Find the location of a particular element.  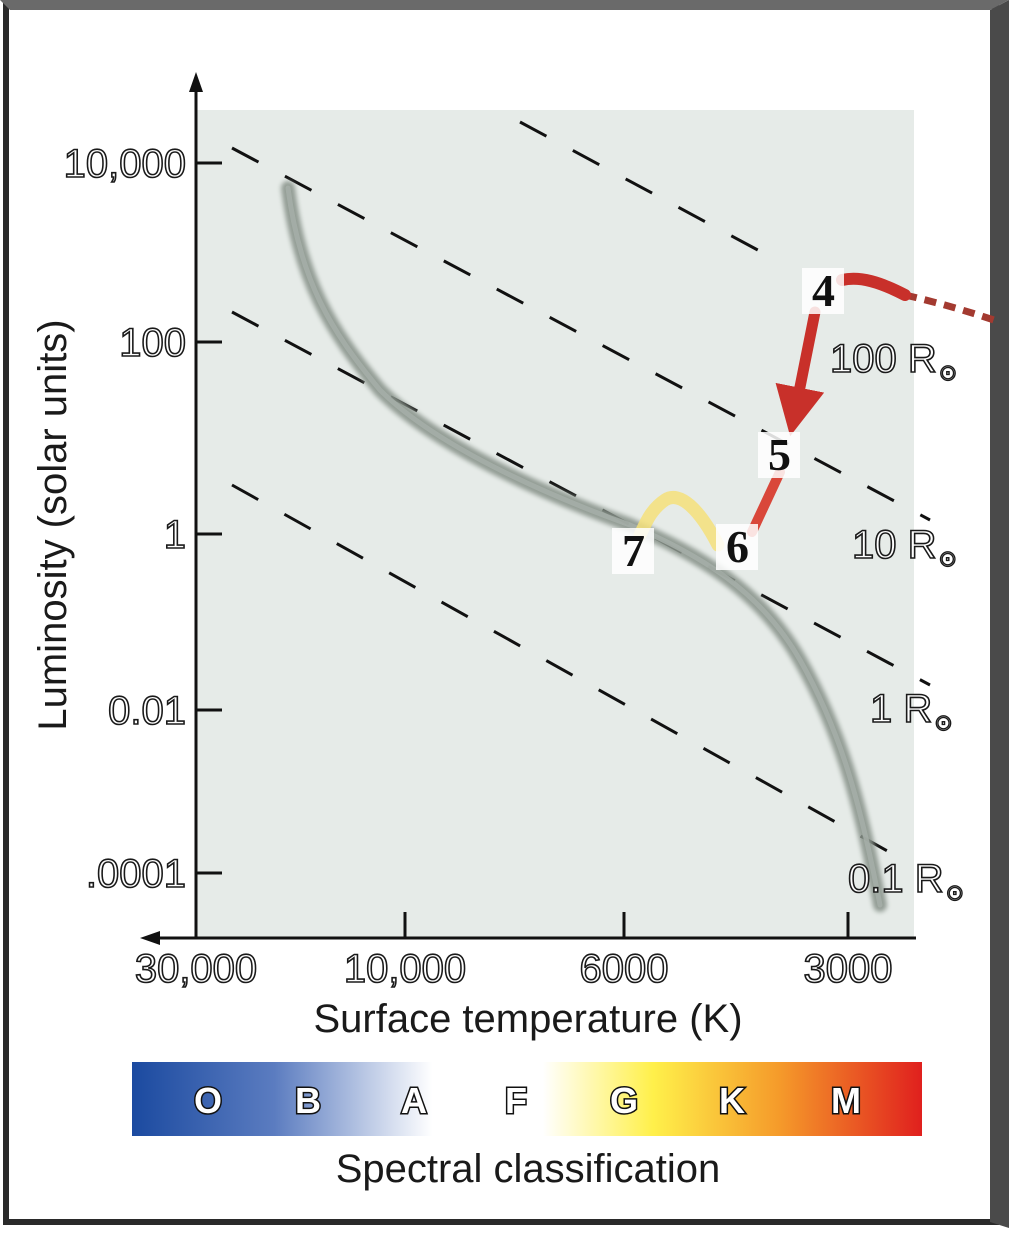

y-axis-ticks: 10,000 100 1 0.01 .0001 is located at coordinates (142, 519).